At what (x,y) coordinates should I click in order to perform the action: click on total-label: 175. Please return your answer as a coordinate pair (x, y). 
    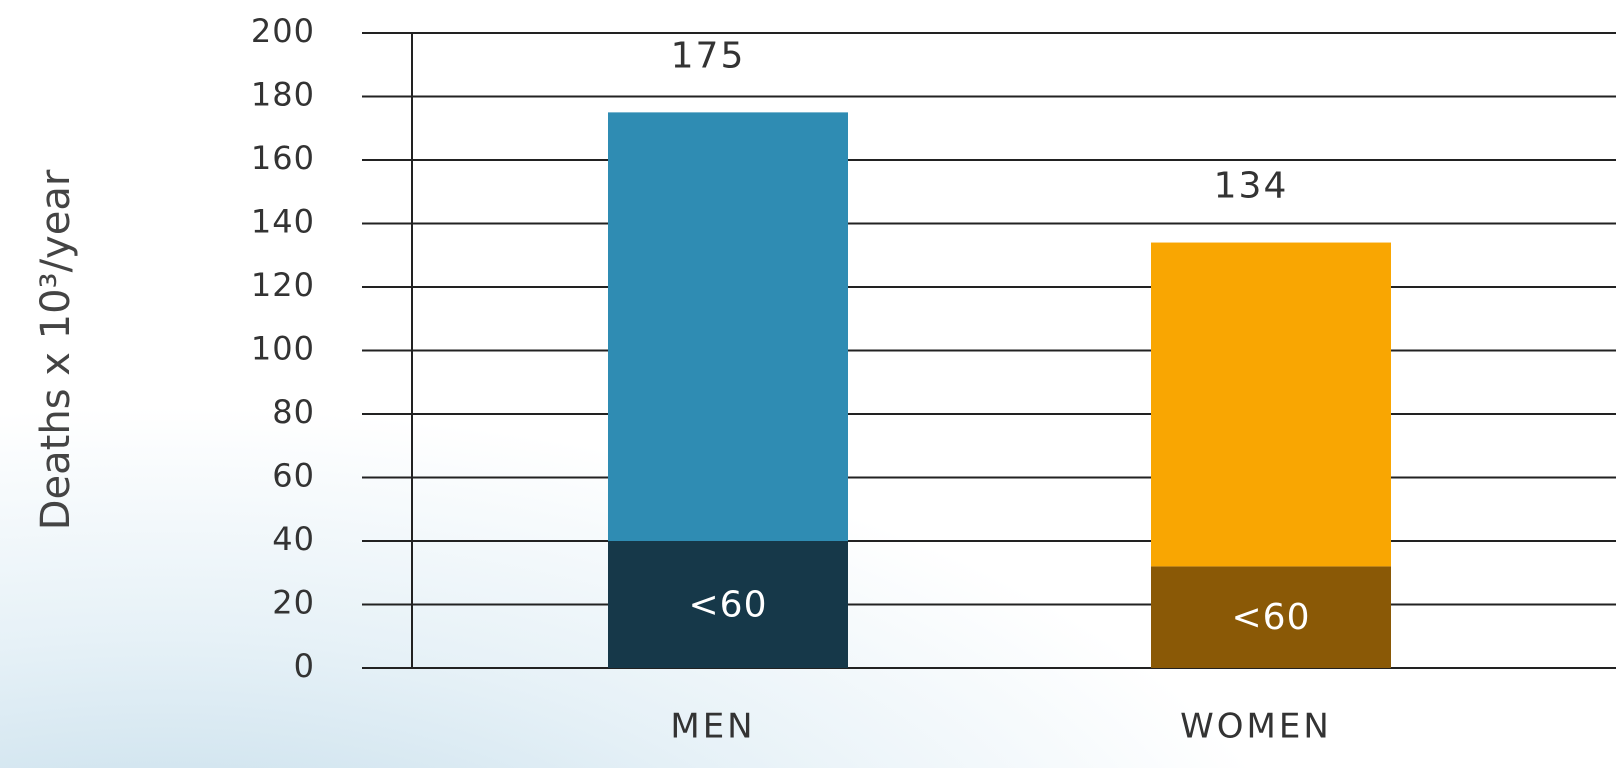
    Looking at the image, I should click on (708, 55).